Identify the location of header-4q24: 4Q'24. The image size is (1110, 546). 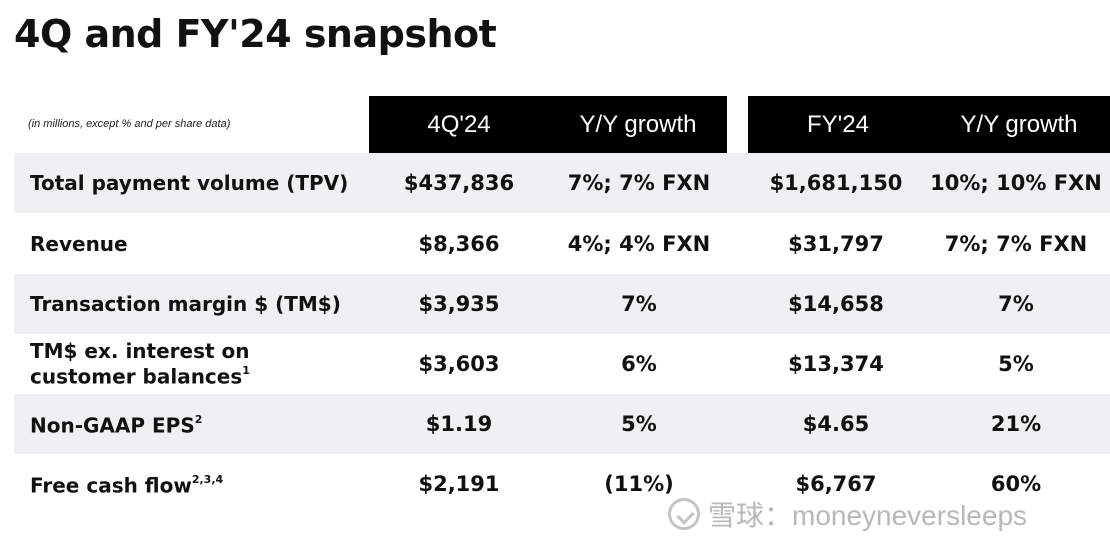
(459, 124).